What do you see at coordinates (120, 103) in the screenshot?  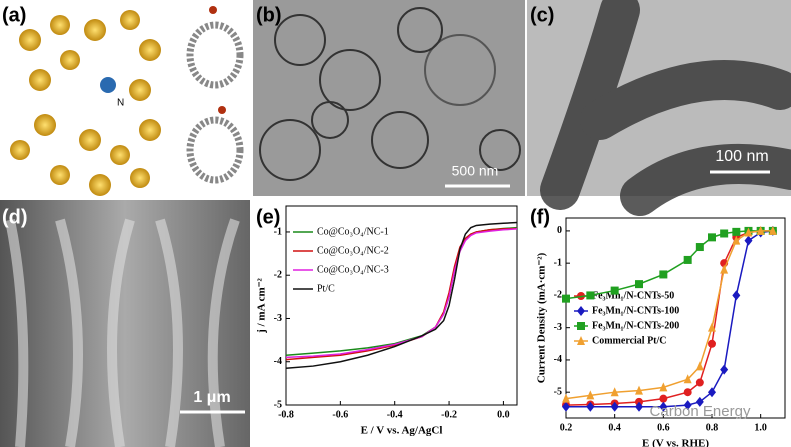 I see `atom-label: N` at bounding box center [120, 103].